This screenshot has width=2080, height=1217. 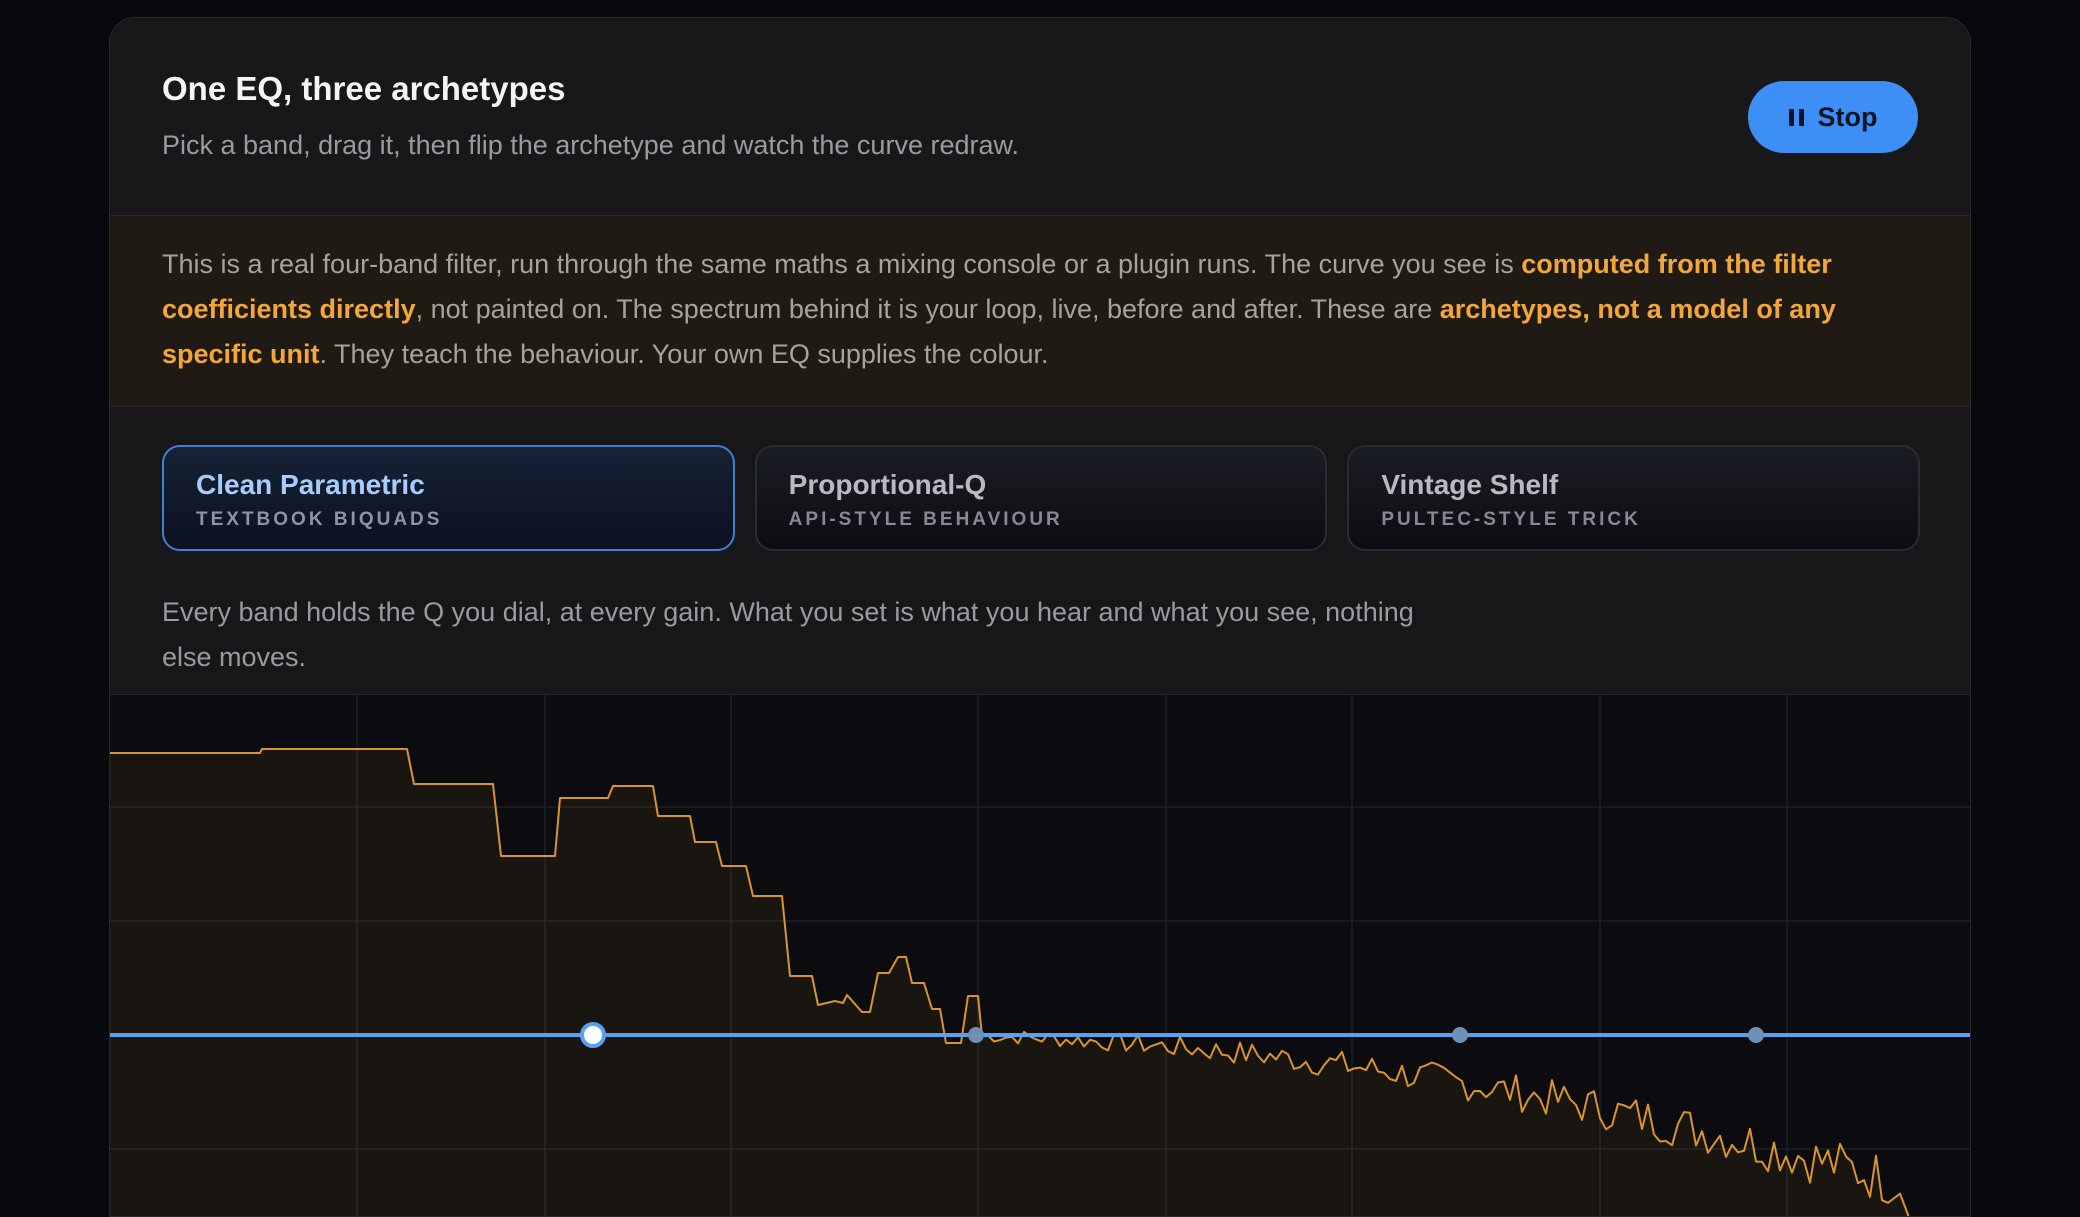 What do you see at coordinates (1847, 116) in the screenshot?
I see `stop-button-label: Stop` at bounding box center [1847, 116].